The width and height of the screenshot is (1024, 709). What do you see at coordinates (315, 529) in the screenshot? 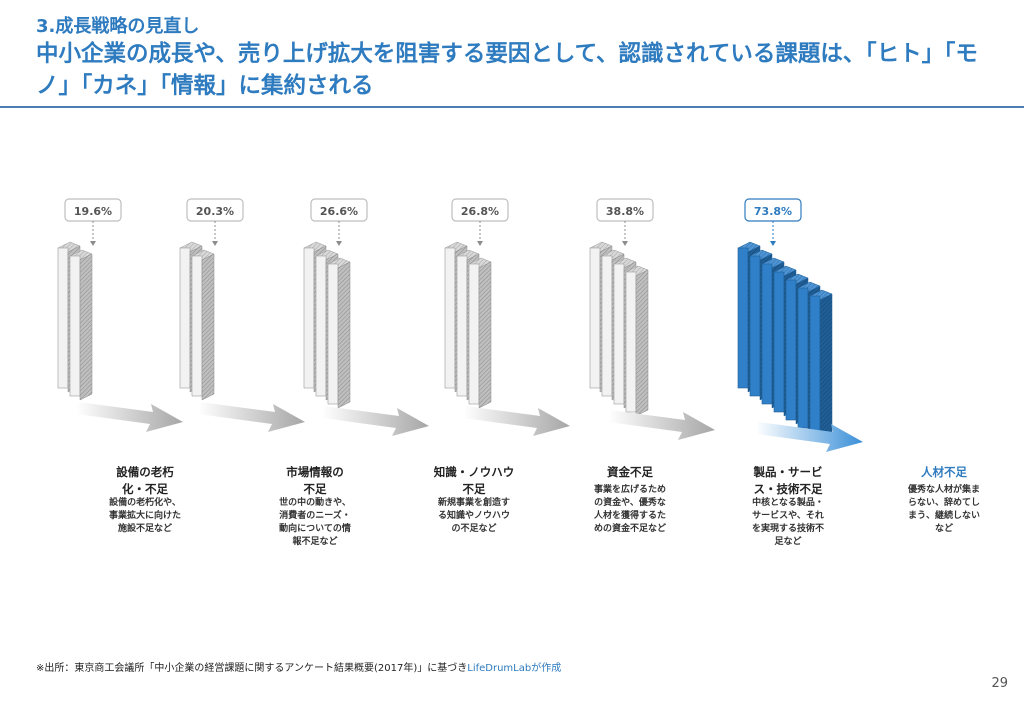
I see `category-description-line: 動向についての情` at bounding box center [315, 529].